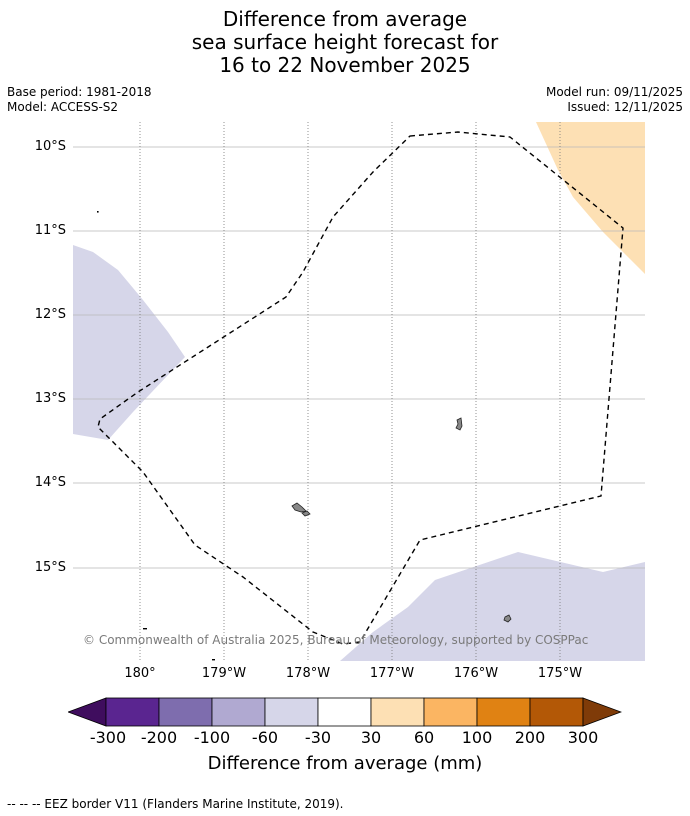 This screenshot has width=690, height=816. What do you see at coordinates (602, 712) in the screenshot?
I see `colorbar-extension-high` at bounding box center [602, 712].